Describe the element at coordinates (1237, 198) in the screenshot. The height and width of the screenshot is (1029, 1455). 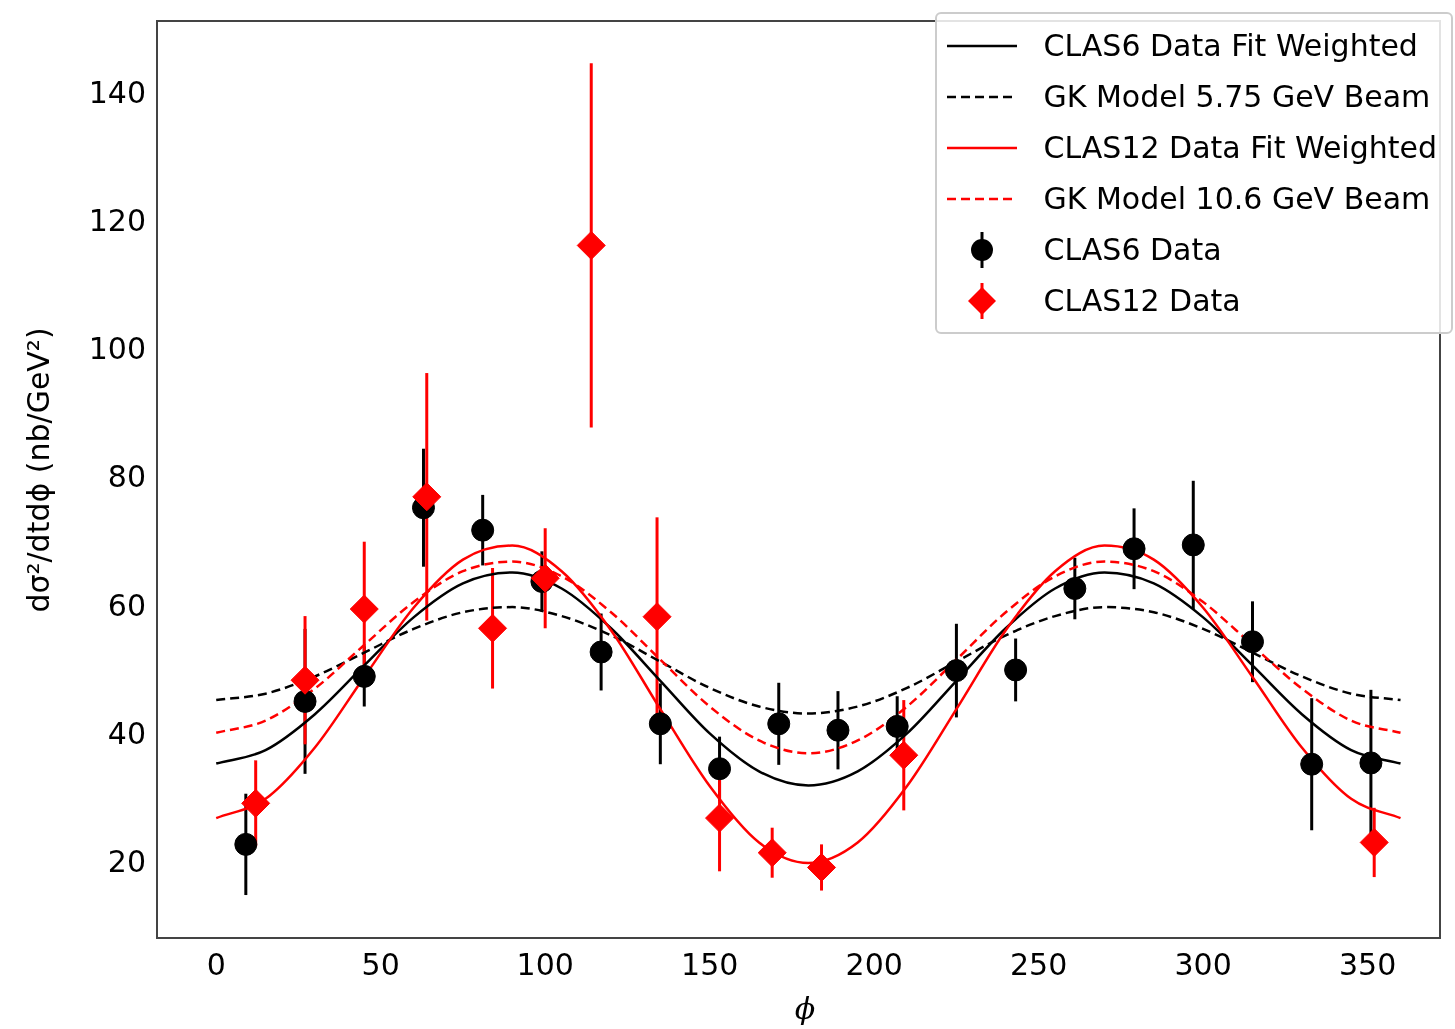
I see `legend-label: GK Model 10.6 GeV Beam` at that location.